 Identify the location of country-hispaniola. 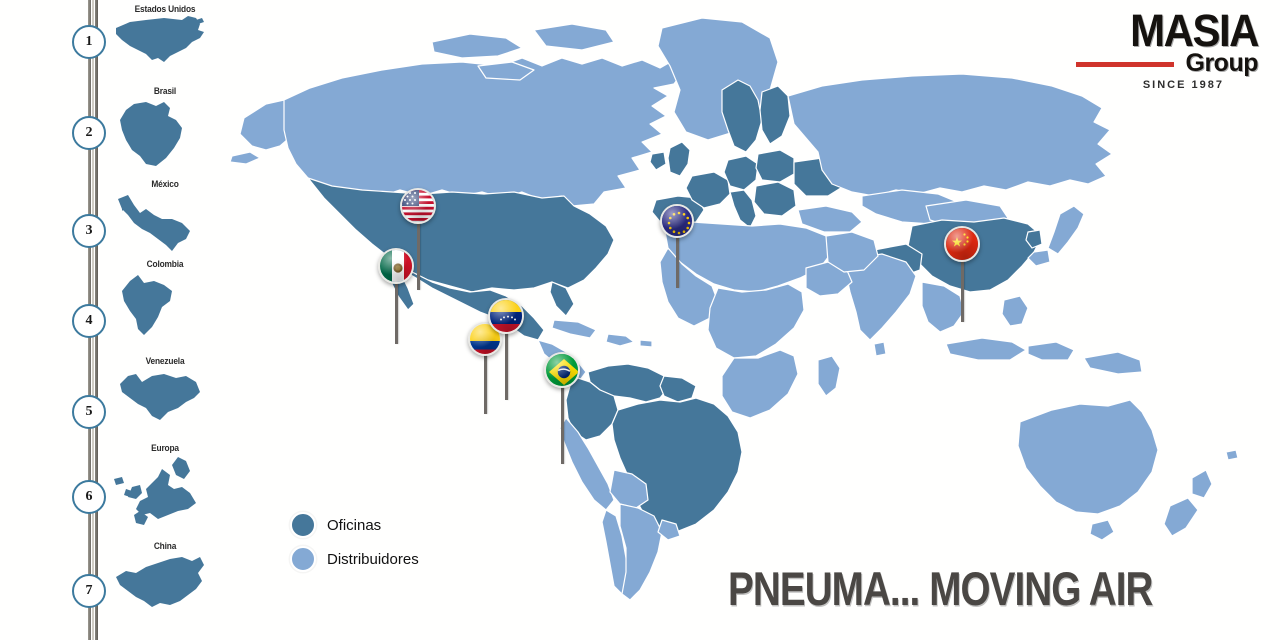
(620, 340).